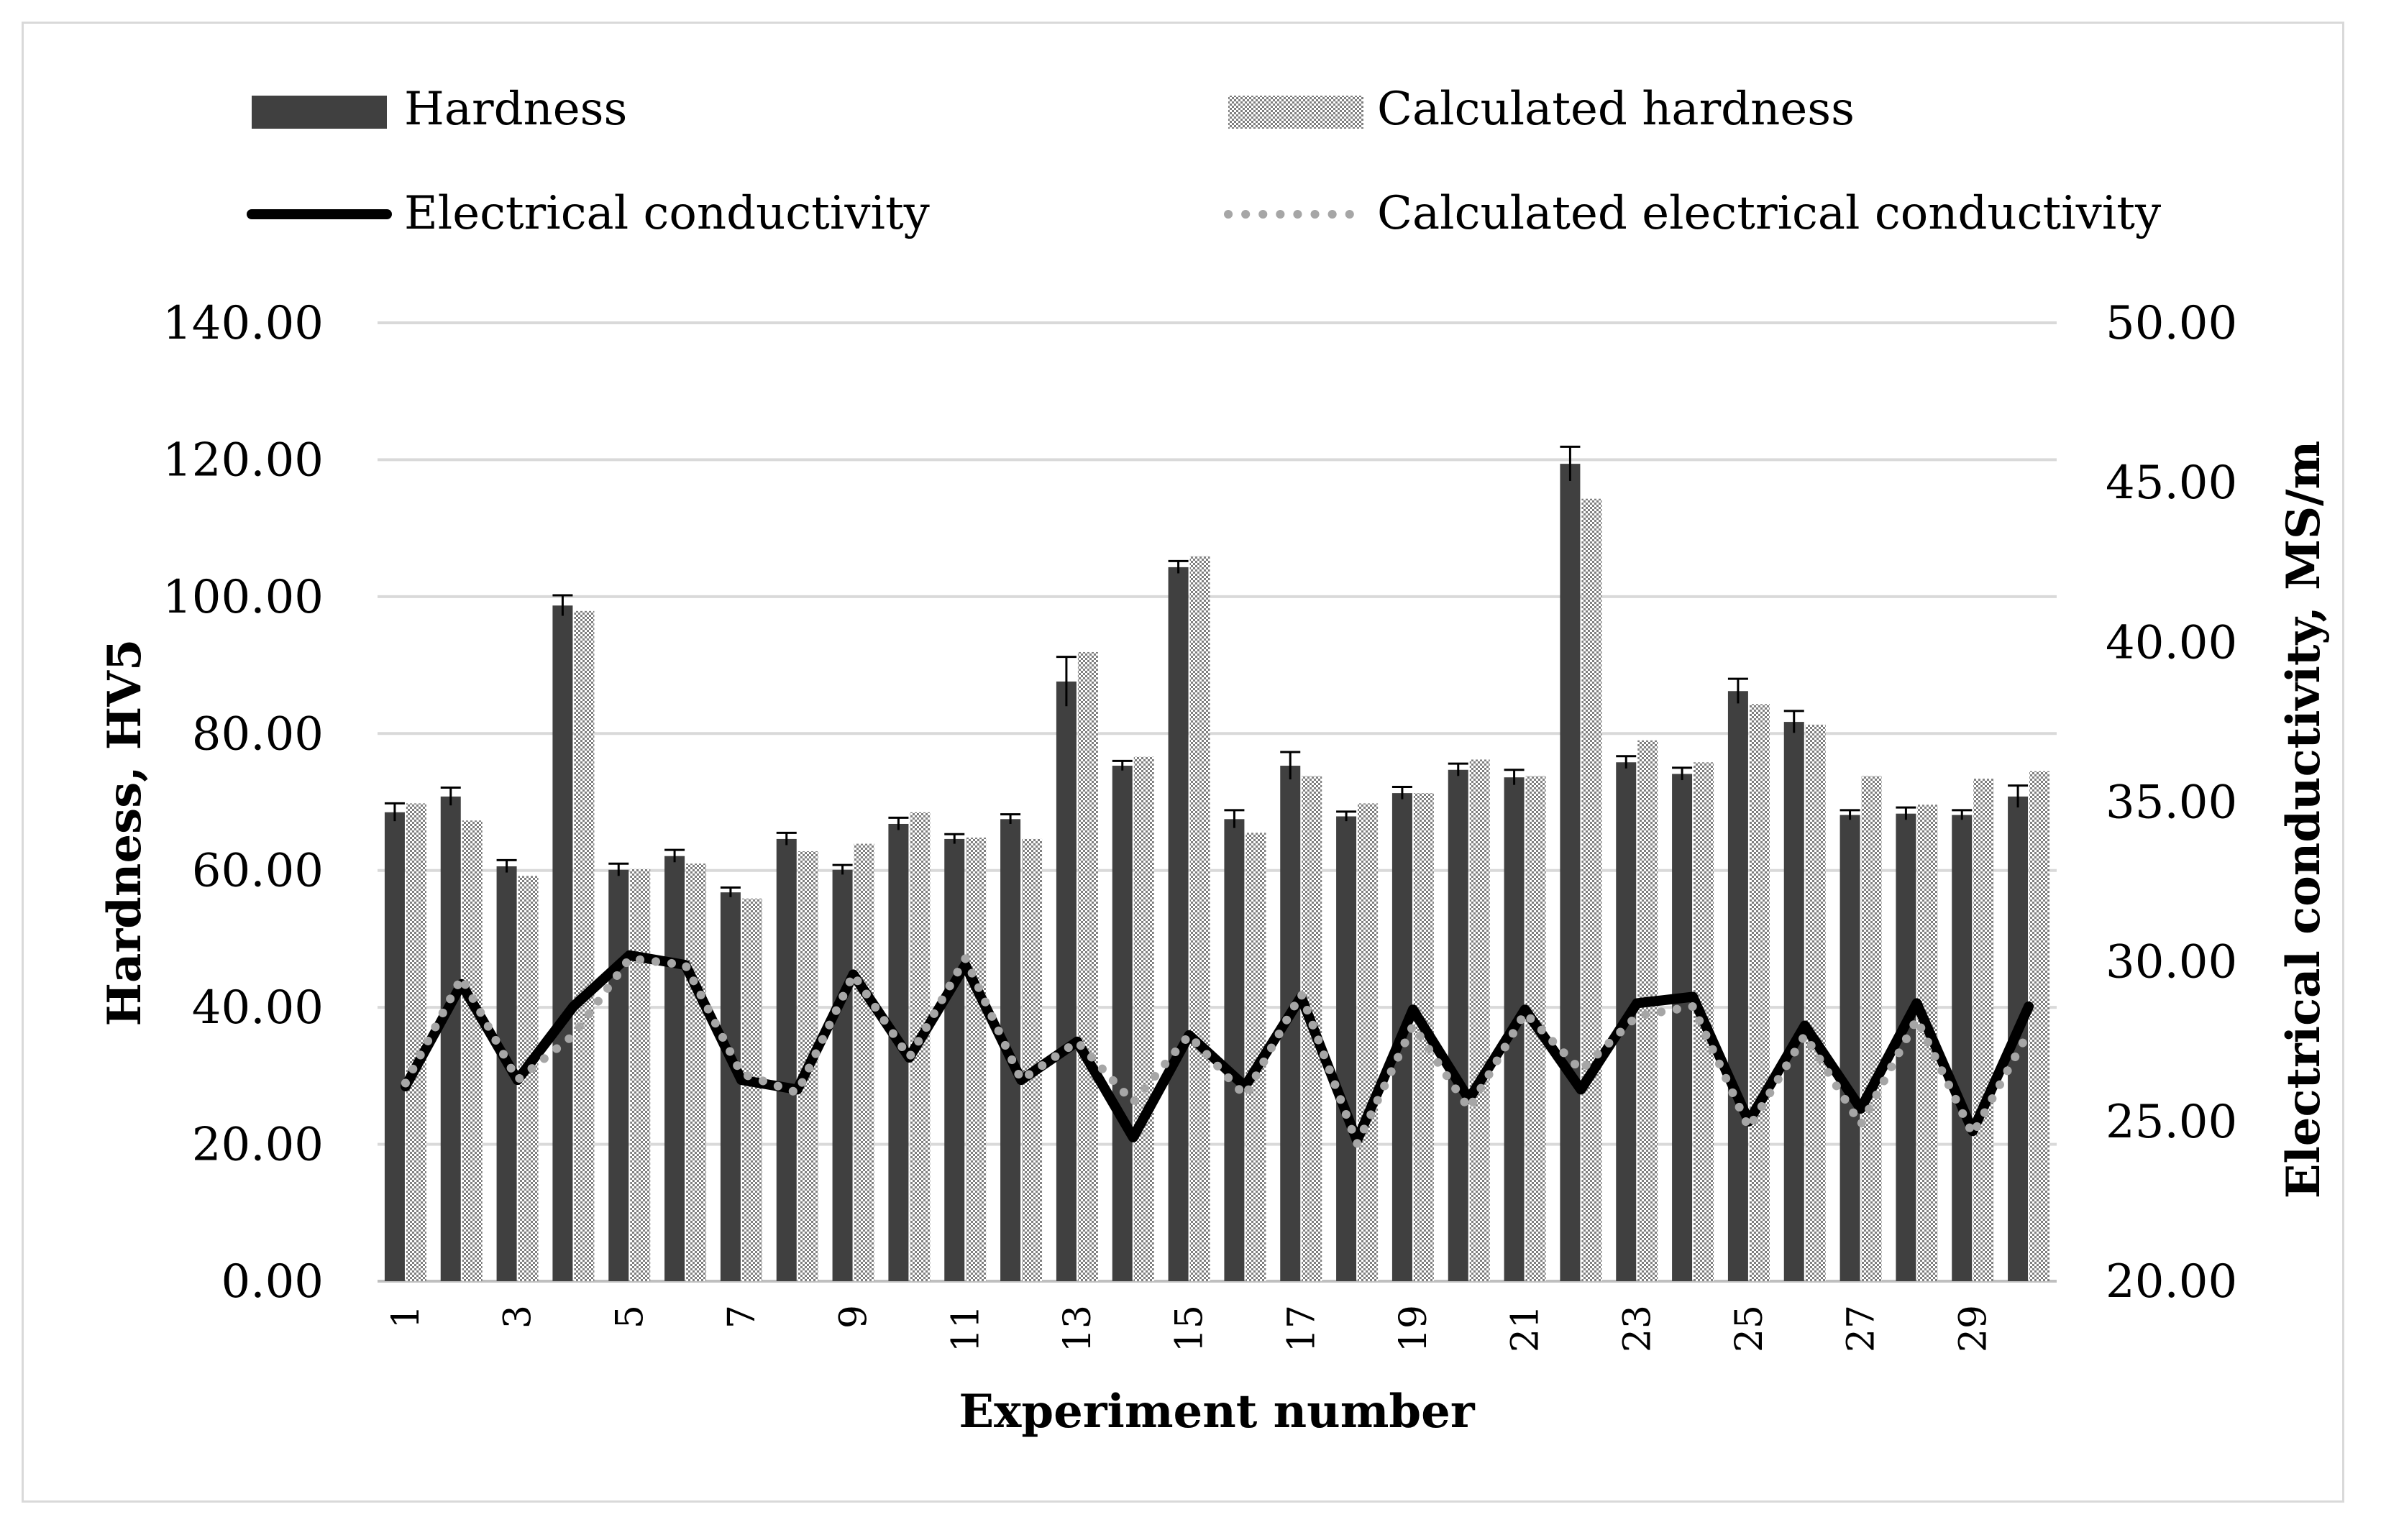 This screenshot has height=1540, width=2404. What do you see at coordinates (2304, 820) in the screenshot?
I see `y2-axis-title: Electrical conductivity, MS/m` at bounding box center [2304, 820].